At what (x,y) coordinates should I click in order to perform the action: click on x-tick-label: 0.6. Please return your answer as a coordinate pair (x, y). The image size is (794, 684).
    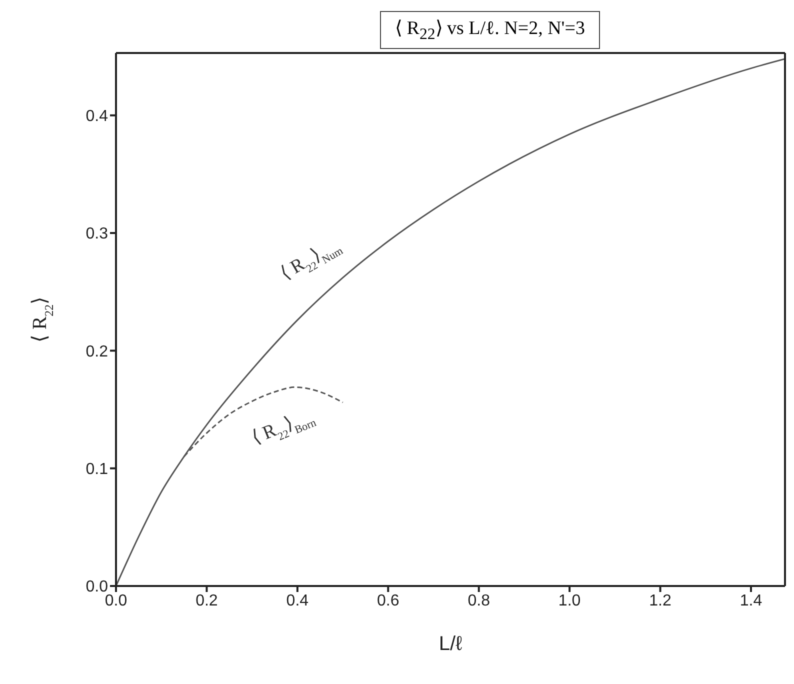
    Looking at the image, I should click on (388, 601).